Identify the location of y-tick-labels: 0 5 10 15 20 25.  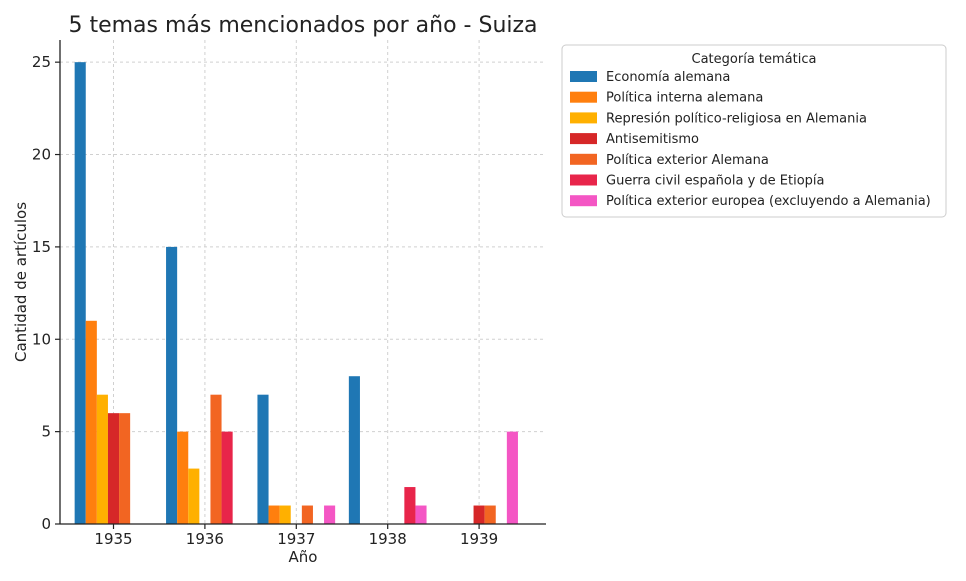
(41, 293).